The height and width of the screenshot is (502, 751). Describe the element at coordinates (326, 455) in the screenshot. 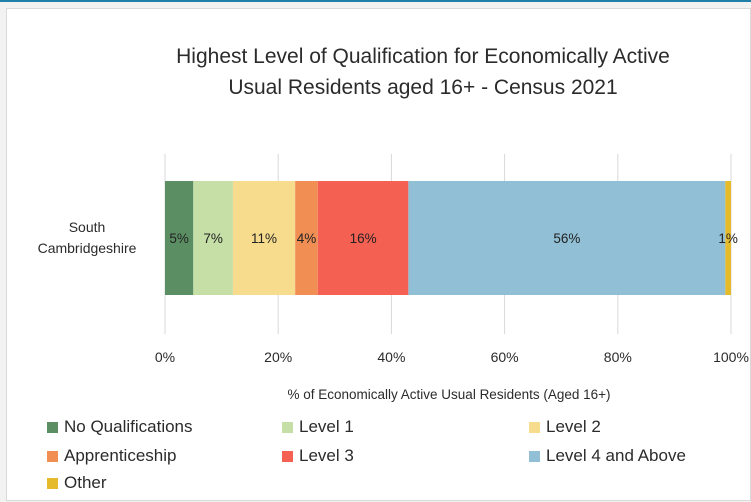

I see `legend-label: Level 3` at that location.